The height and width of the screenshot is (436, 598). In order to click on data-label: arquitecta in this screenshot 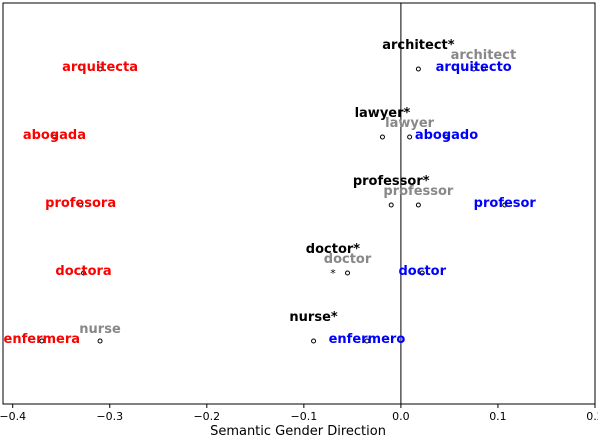, I will do `click(100, 67)`.